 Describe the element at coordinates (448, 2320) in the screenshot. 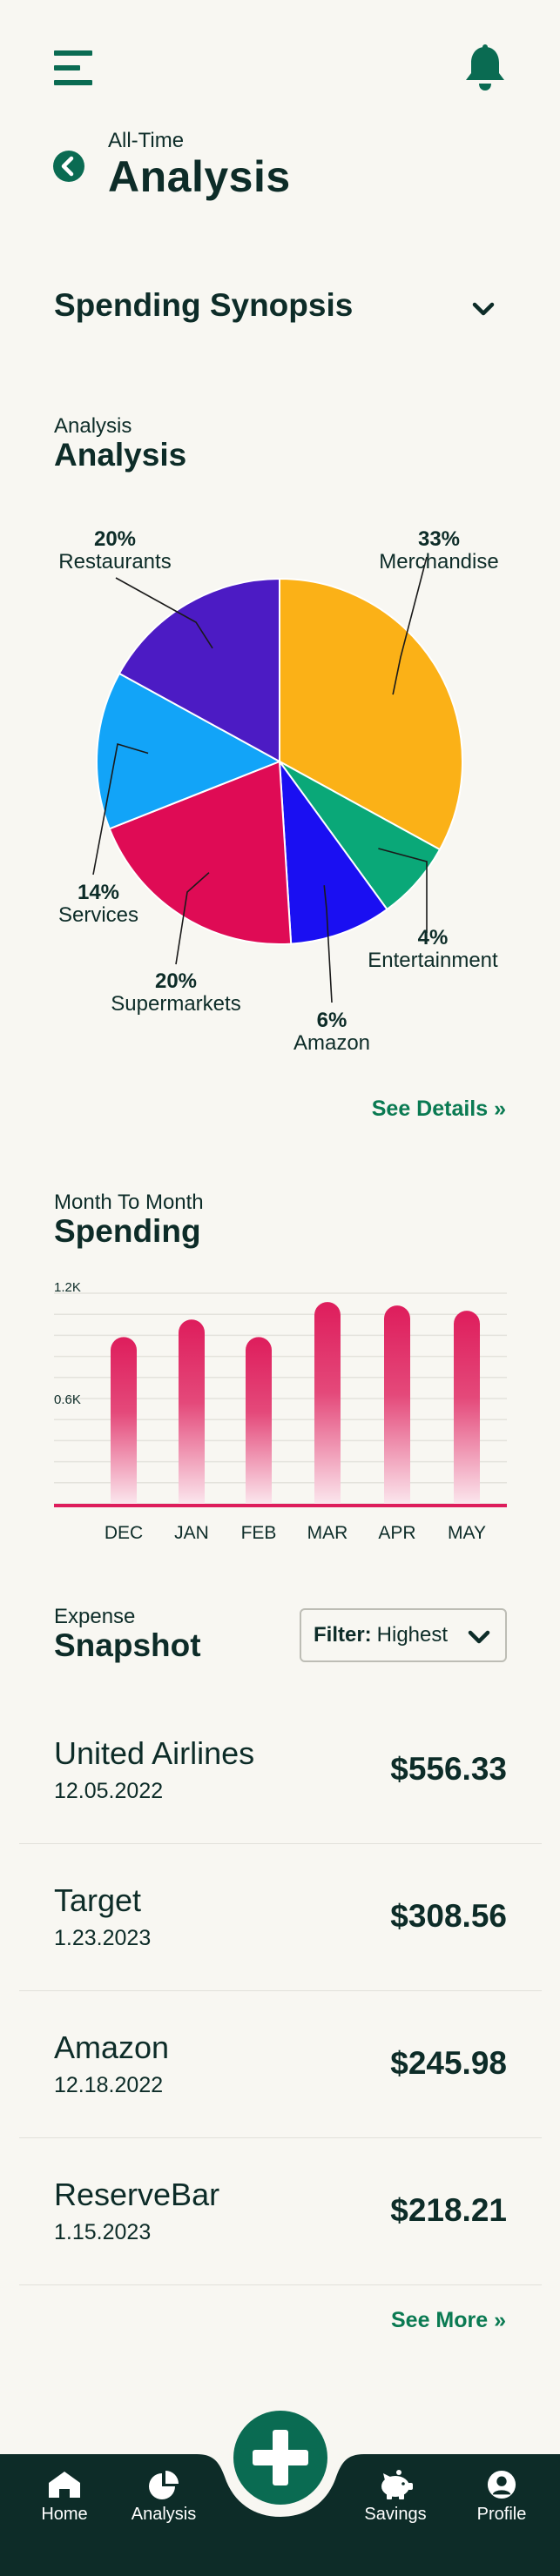

I see `see-more-link: See More »` at that location.